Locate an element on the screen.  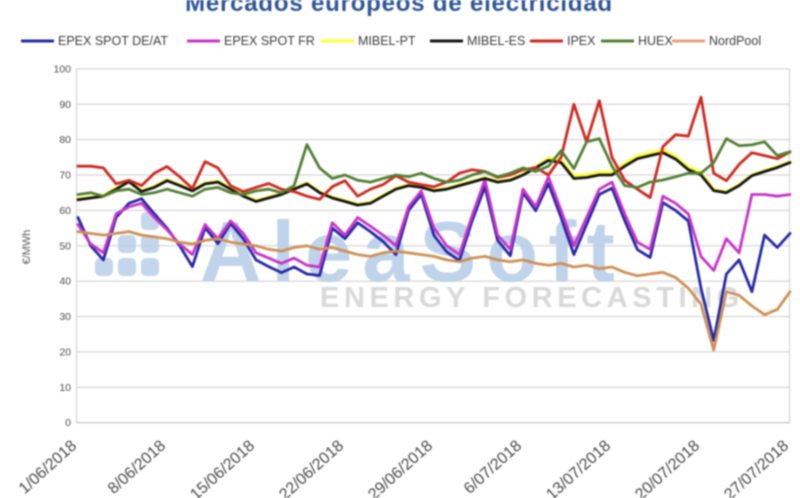
svg-text: MIBEL-PT is located at coordinates (387, 41).